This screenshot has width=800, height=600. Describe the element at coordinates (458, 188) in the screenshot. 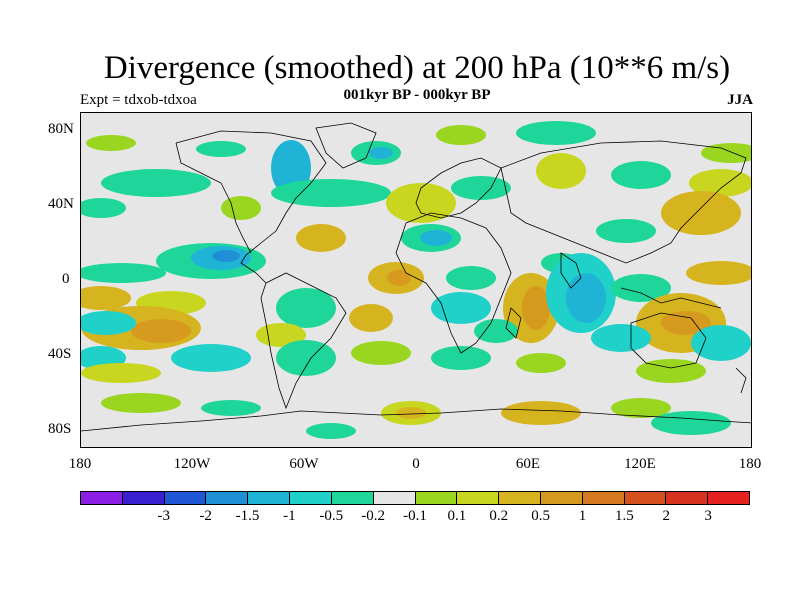

I see `europe-coastline` at that location.